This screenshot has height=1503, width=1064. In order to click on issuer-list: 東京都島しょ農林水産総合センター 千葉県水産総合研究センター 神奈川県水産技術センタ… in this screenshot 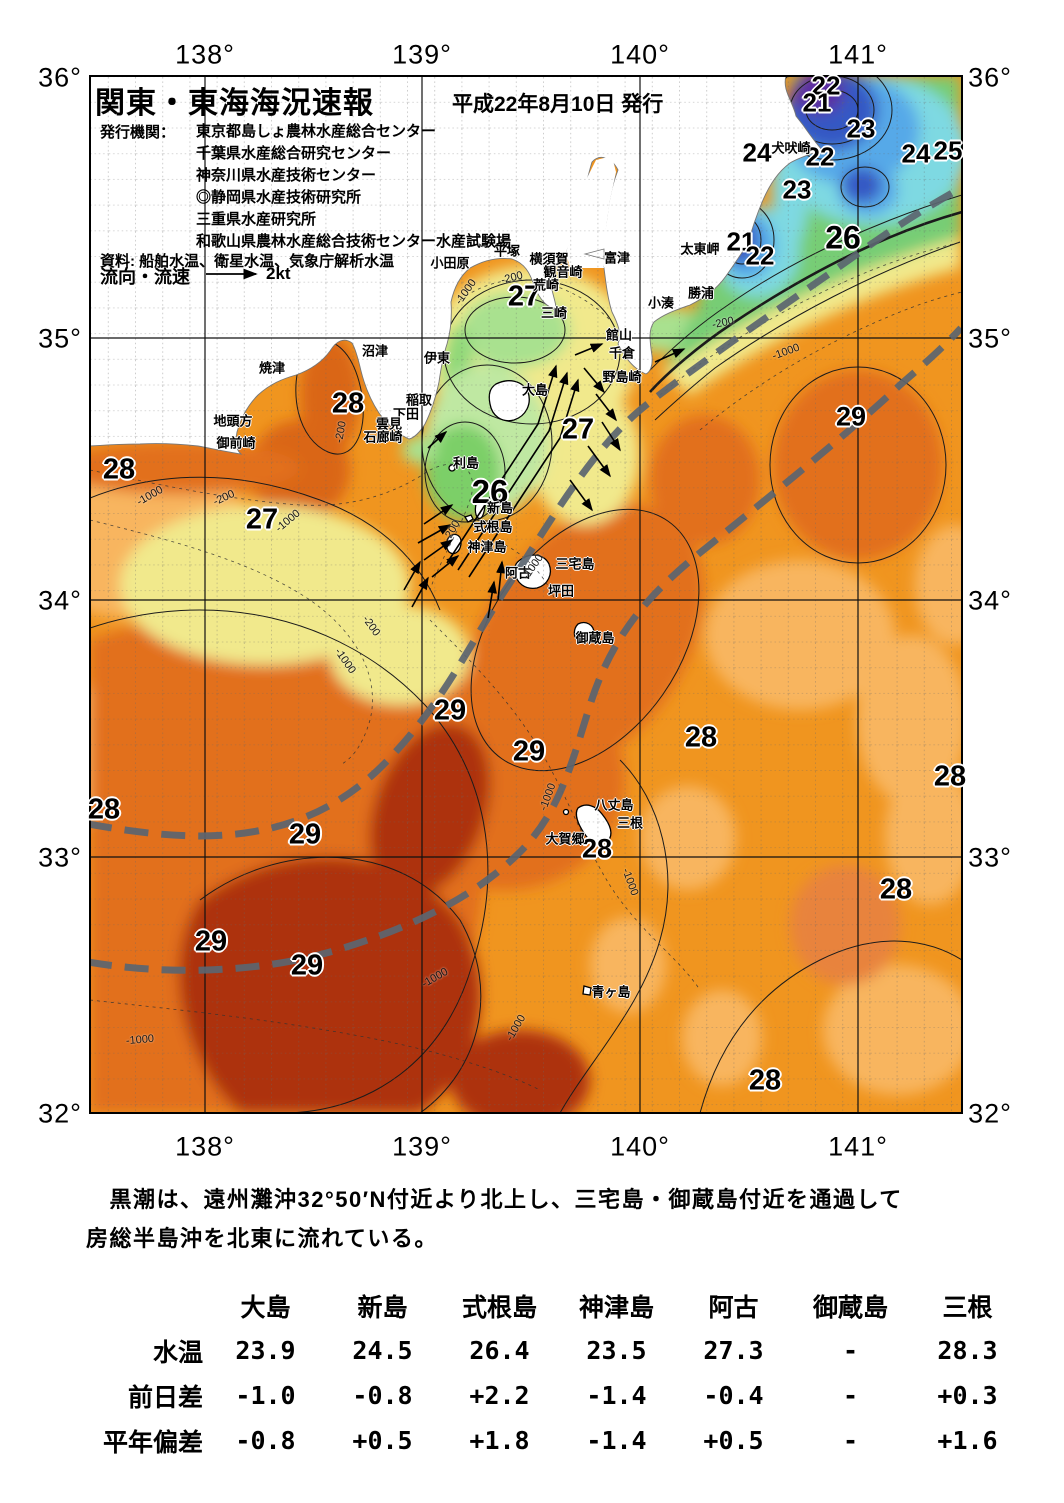, I will do `click(353, 187)`.